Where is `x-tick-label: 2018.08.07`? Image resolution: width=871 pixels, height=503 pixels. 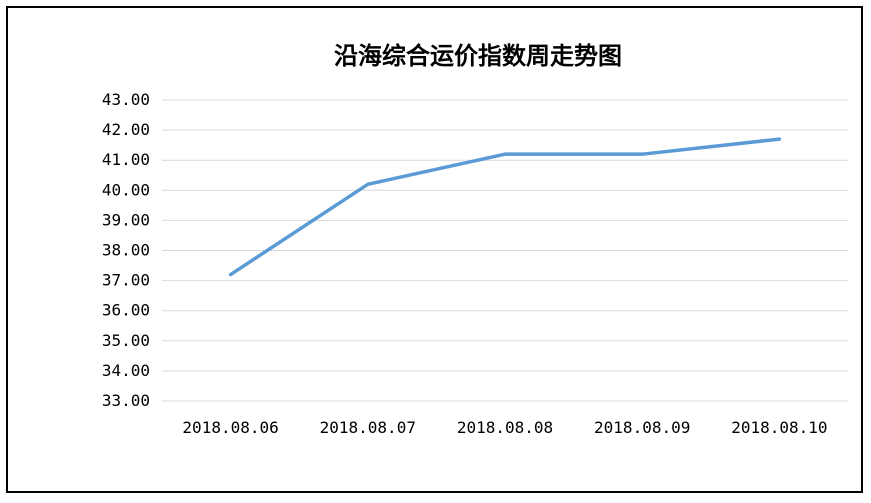 x-tick-label: 2018.08.07 is located at coordinates (368, 427).